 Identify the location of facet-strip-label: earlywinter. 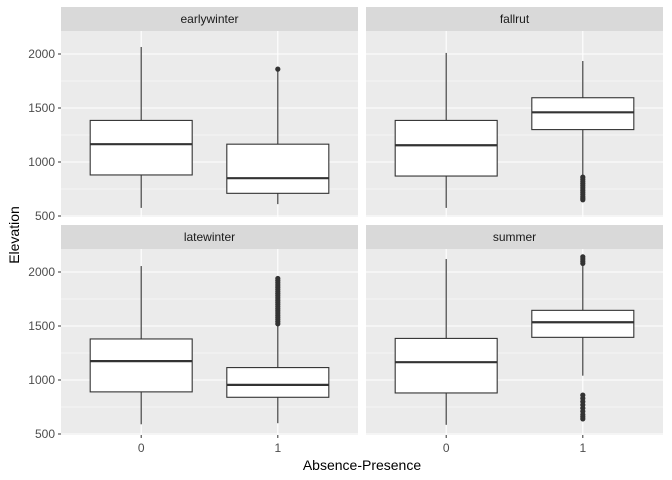
(209, 19).